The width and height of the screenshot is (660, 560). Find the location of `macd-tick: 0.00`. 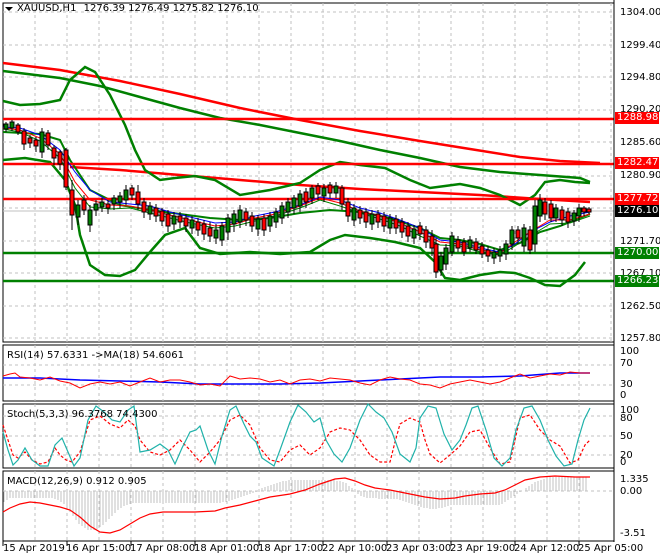

macd-tick: 0.00 is located at coordinates (631, 491).